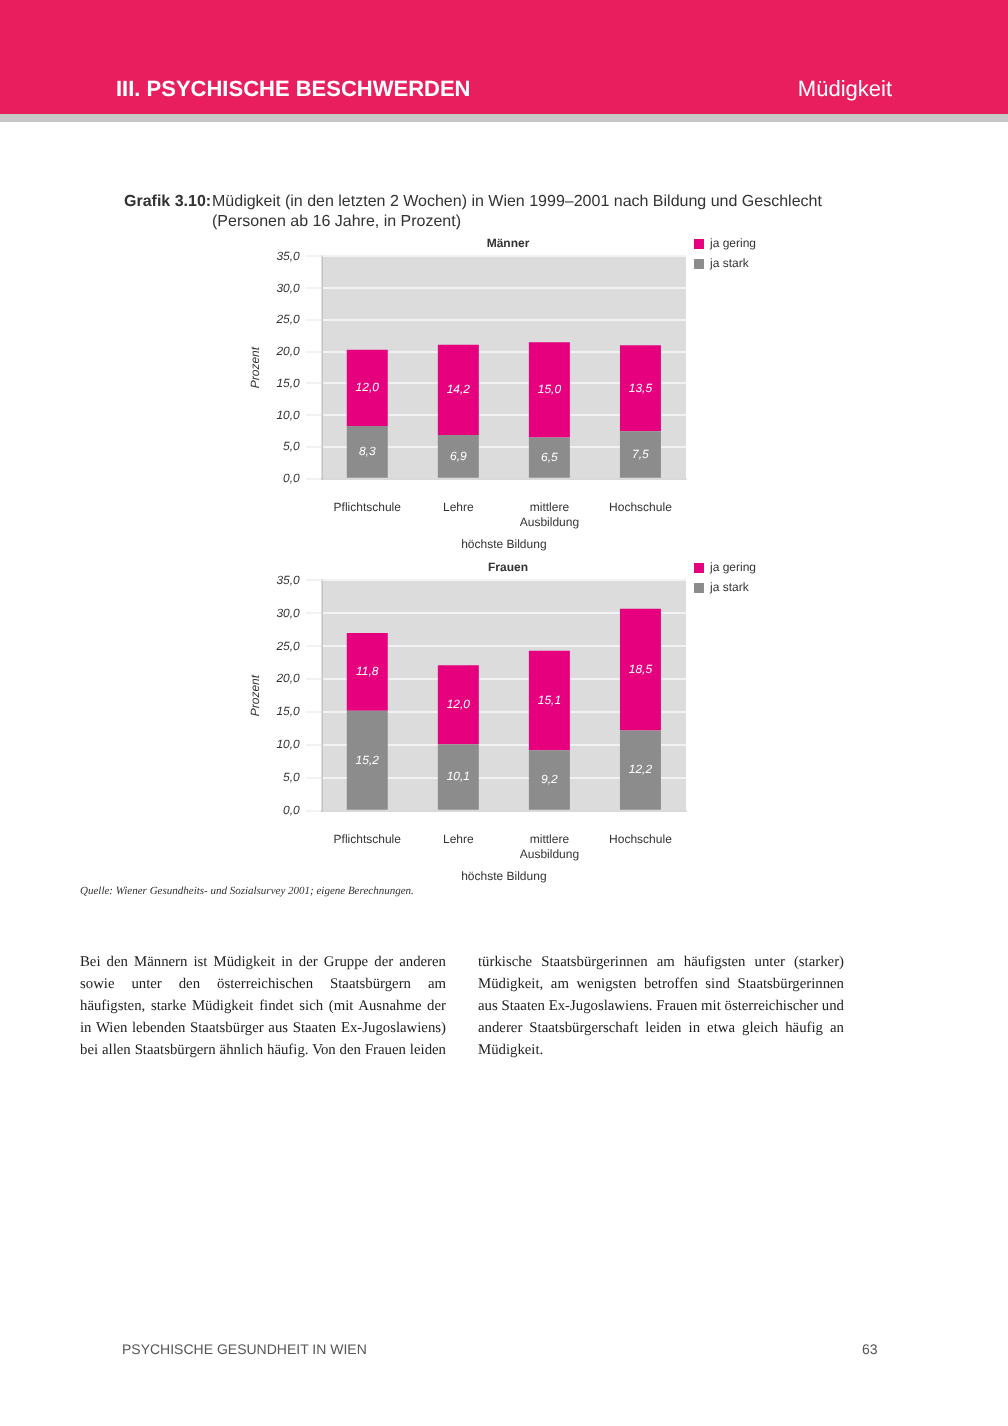  I want to click on text: Müdigkeit, so click(844, 90).